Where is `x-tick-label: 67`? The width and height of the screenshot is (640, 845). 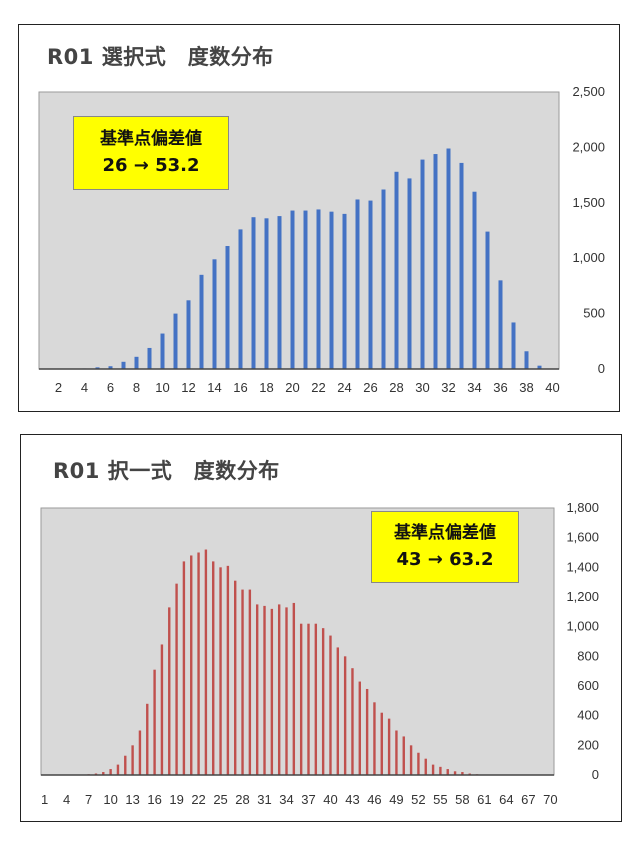
x-tick-label: 67 is located at coordinates (528, 799).